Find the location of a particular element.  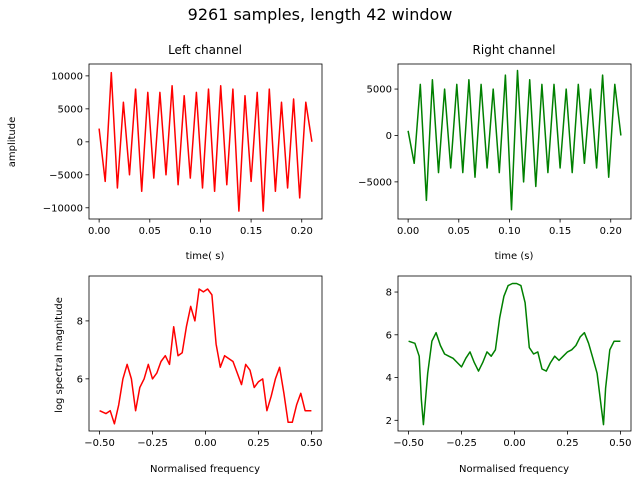

y-tick-label: 4 is located at coordinates (389, 378).